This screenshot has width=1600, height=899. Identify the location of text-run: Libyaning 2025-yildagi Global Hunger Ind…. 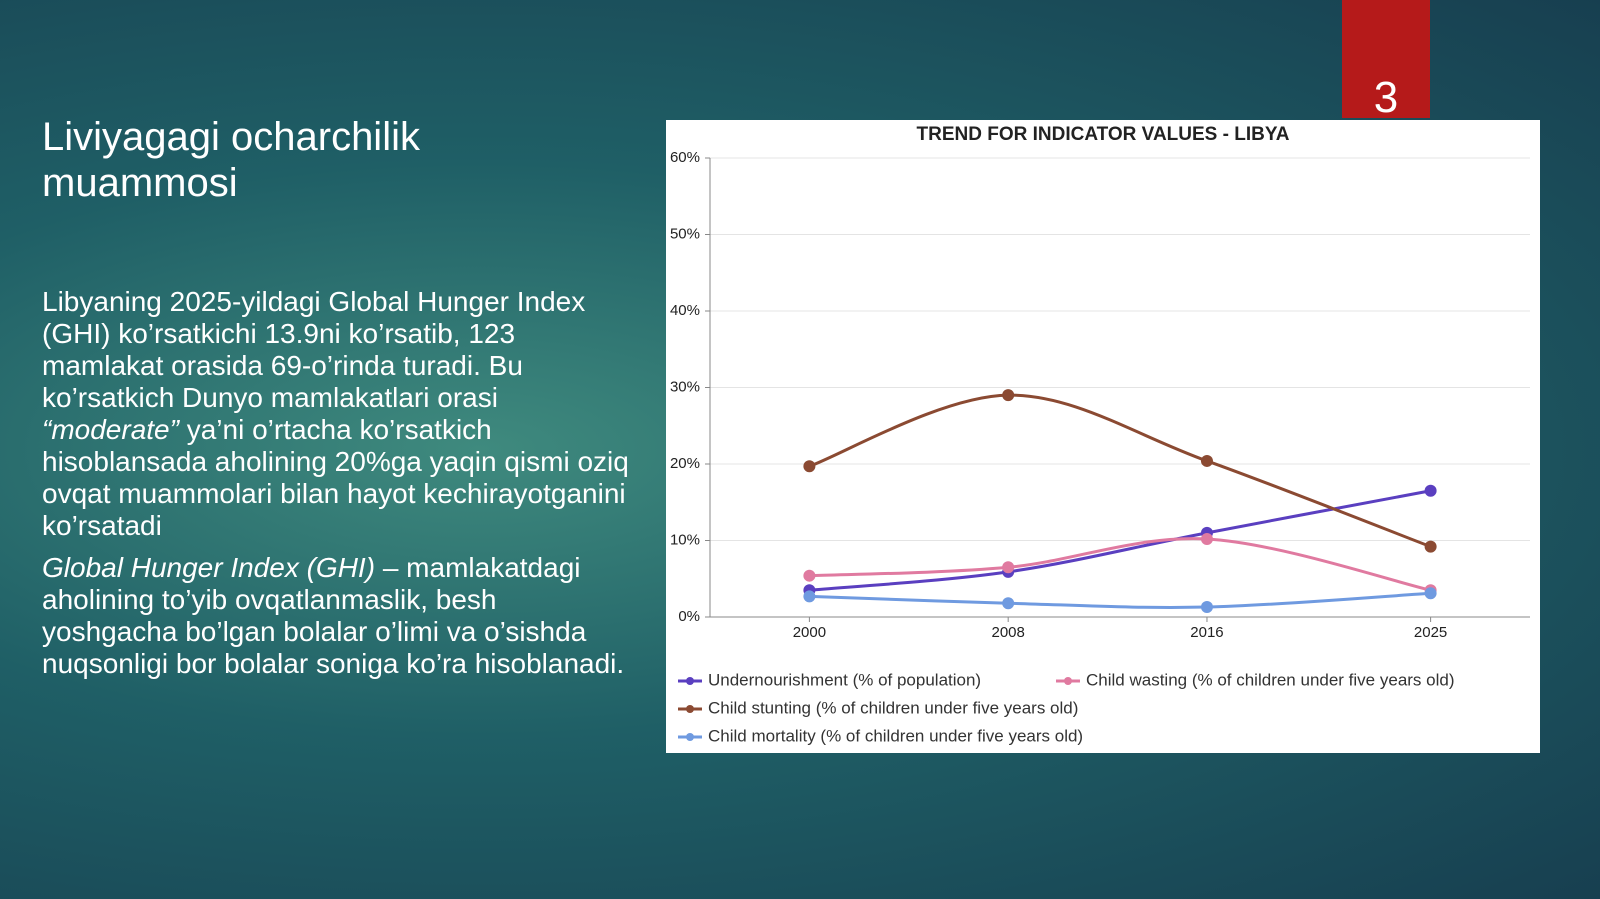
(314, 349).